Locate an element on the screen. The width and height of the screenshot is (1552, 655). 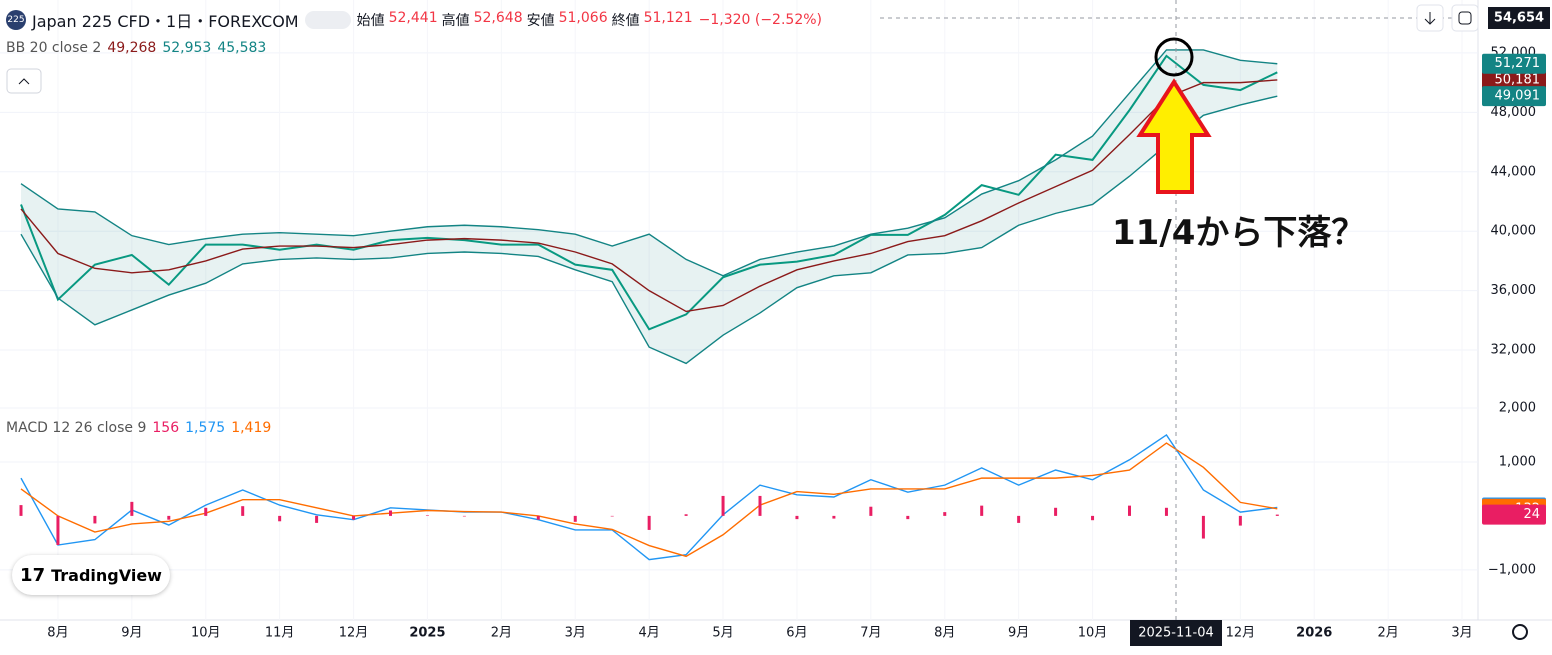
last-value-label: 50,181 is located at coordinates (1518, 79).